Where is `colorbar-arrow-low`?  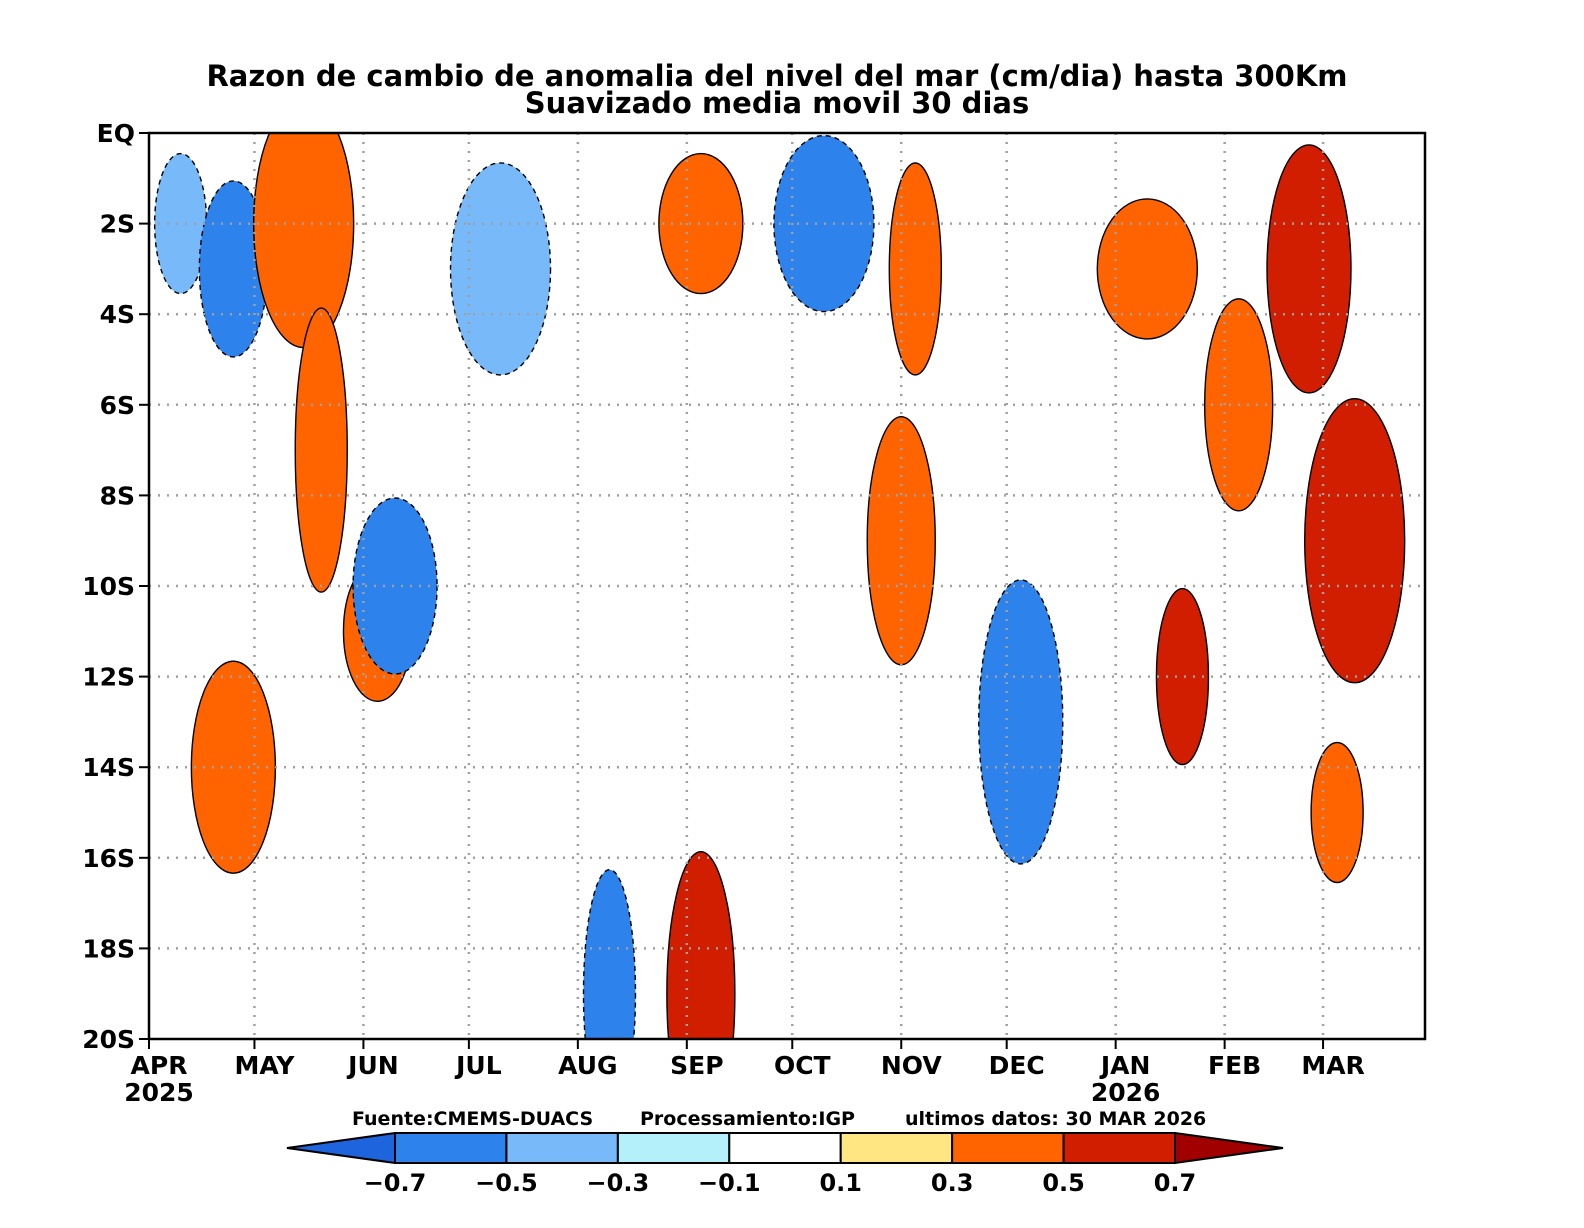 colorbar-arrow-low is located at coordinates (341, 1148).